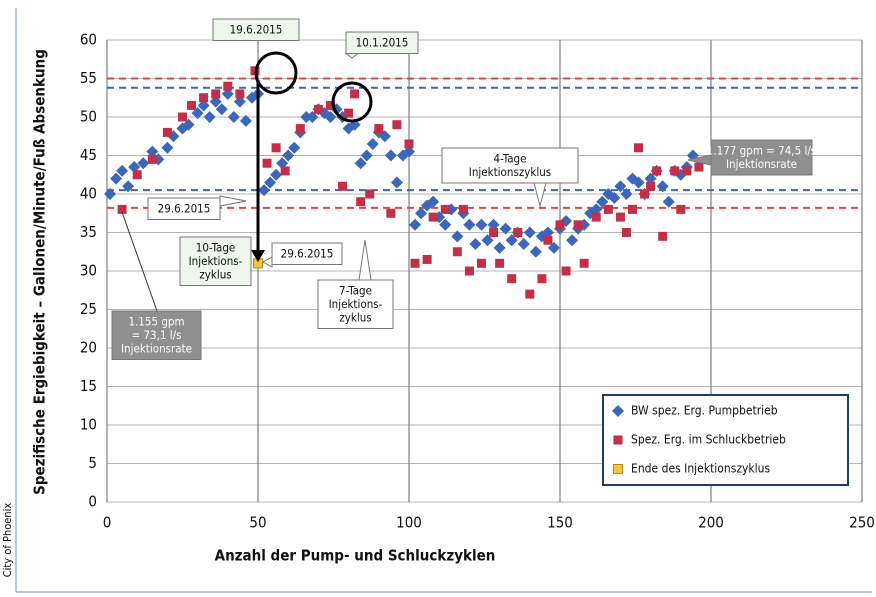  What do you see at coordinates (258, 256) in the screenshot?
I see `arrow-head` at bounding box center [258, 256].